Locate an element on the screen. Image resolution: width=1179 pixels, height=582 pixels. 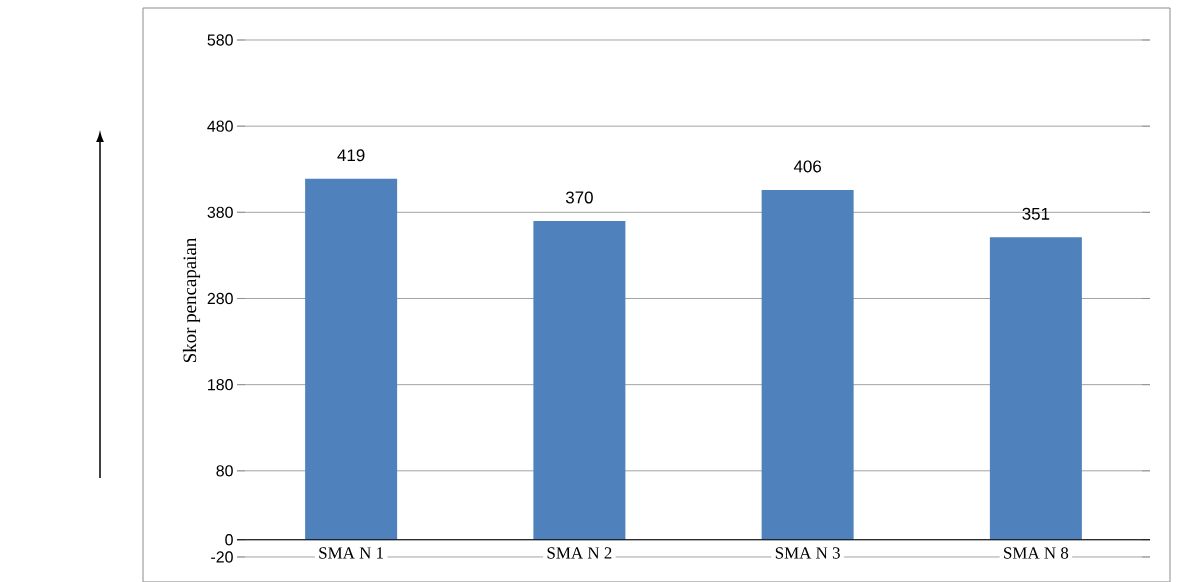
data-label: 351 is located at coordinates (1036, 213).